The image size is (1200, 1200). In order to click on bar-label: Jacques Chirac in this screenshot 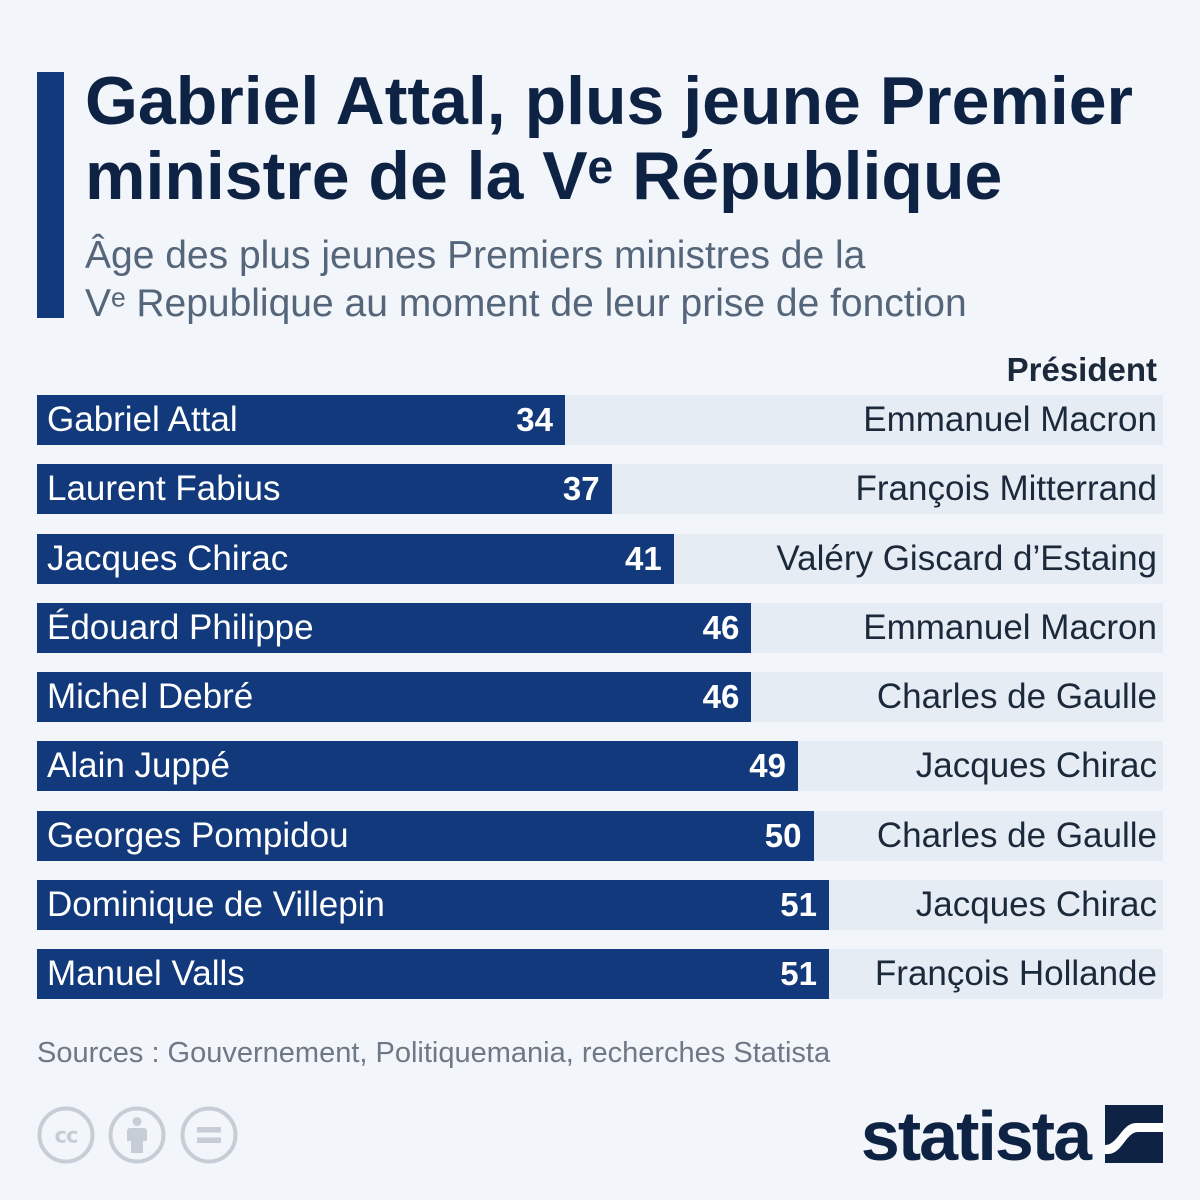, I will do `click(168, 558)`.